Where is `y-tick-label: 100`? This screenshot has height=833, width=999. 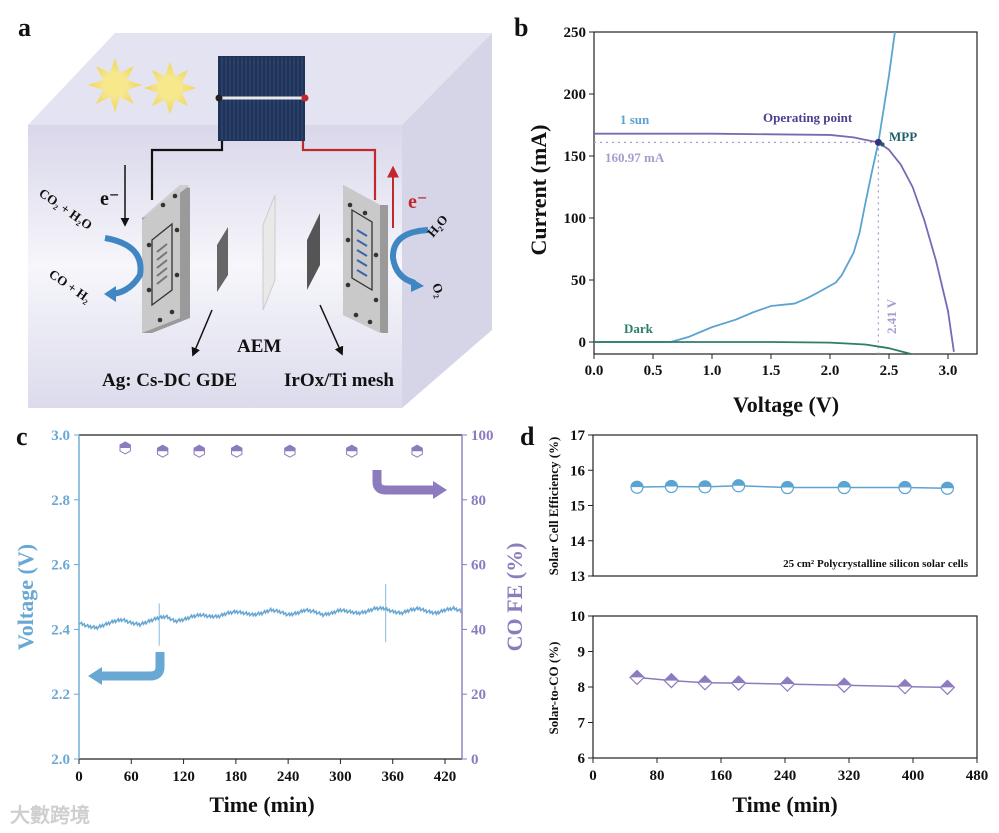 y-tick-label: 100 is located at coordinates (575, 219).